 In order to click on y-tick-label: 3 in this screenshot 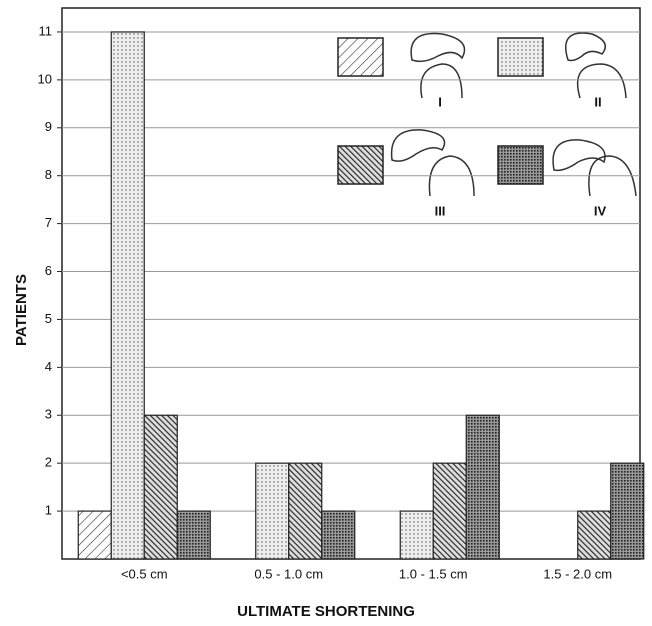, I will do `click(48, 414)`.